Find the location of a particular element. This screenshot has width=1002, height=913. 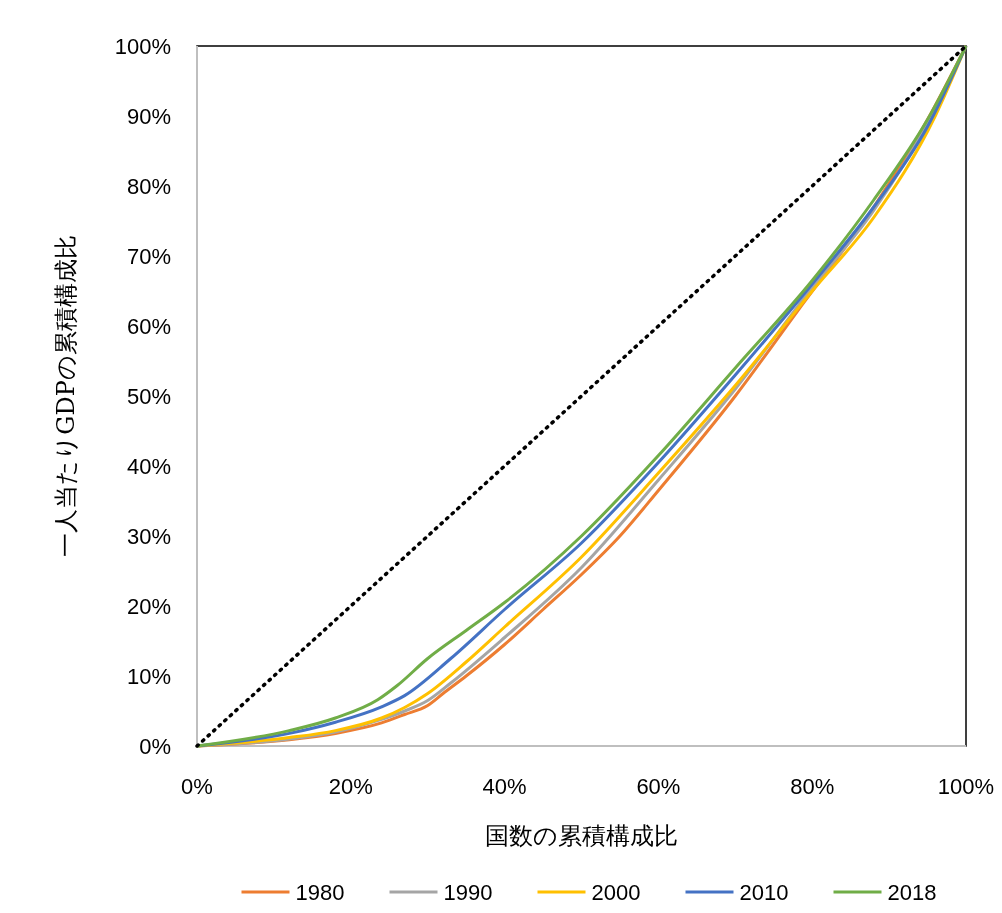

y-tick-label: 80% is located at coordinates (148, 186).